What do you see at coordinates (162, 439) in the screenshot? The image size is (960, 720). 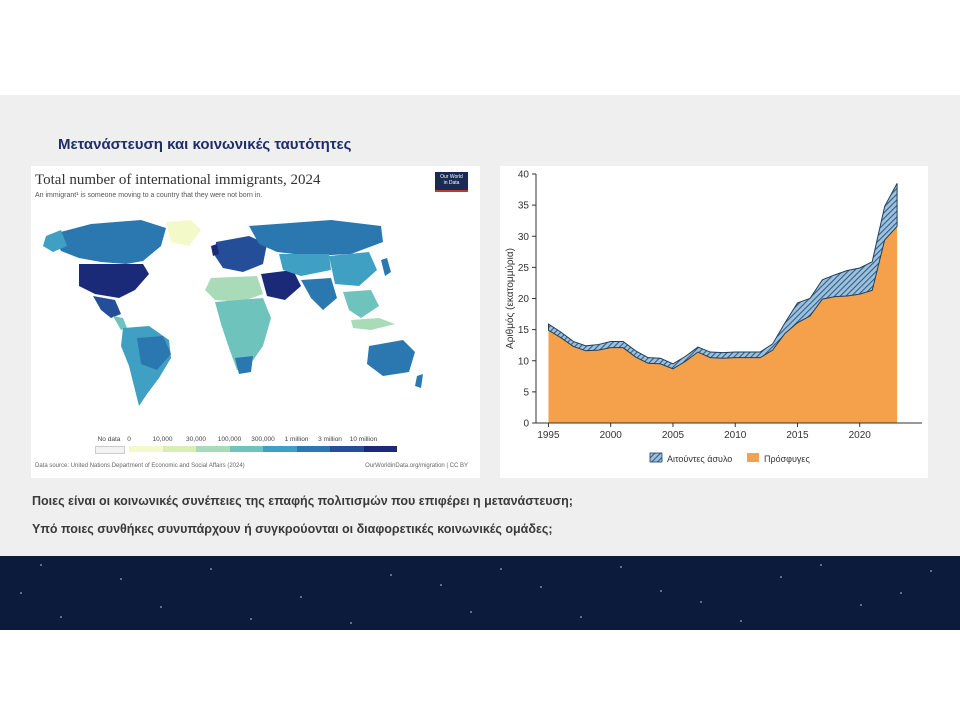 I see `legend-label: 10,000` at bounding box center [162, 439].